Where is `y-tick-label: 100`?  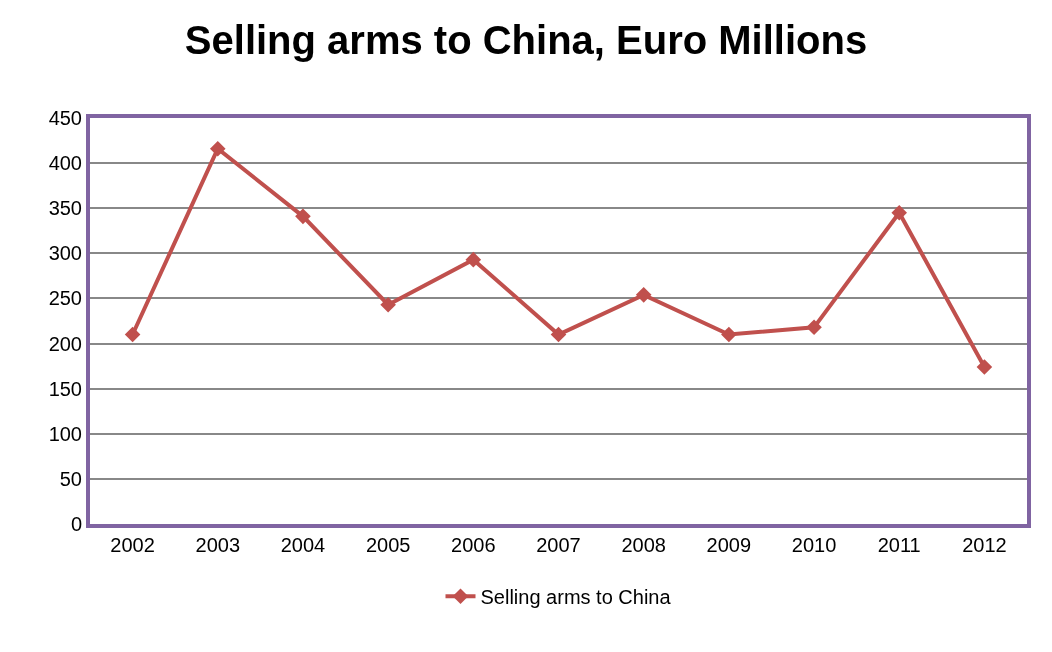 y-tick-label: 100 is located at coordinates (65, 433).